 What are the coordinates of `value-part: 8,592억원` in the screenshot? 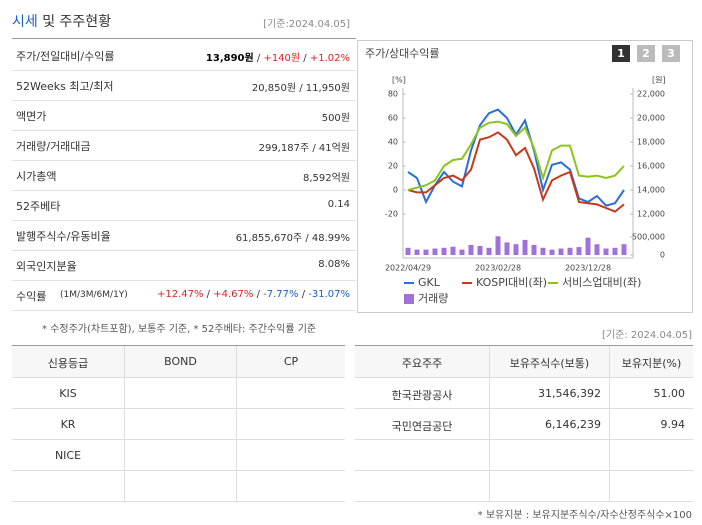 It's located at (326, 178).